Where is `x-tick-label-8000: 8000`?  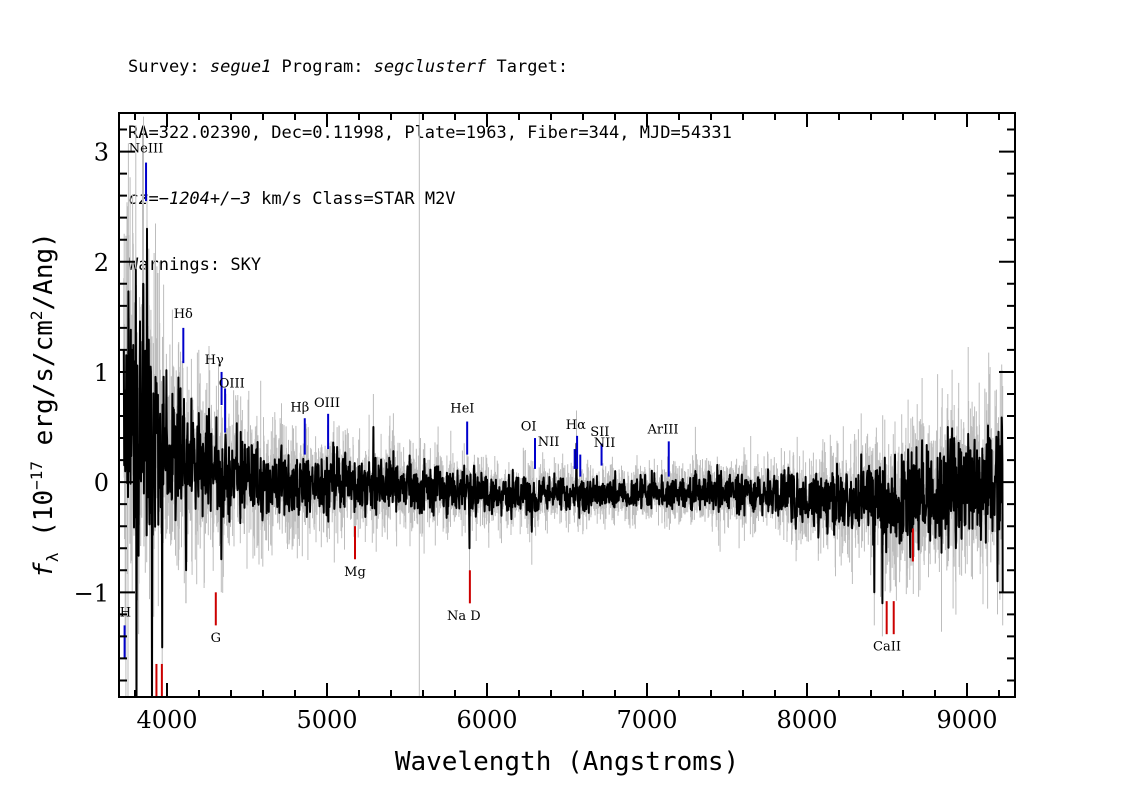 x-tick-label-8000: 8000 is located at coordinates (806, 720).